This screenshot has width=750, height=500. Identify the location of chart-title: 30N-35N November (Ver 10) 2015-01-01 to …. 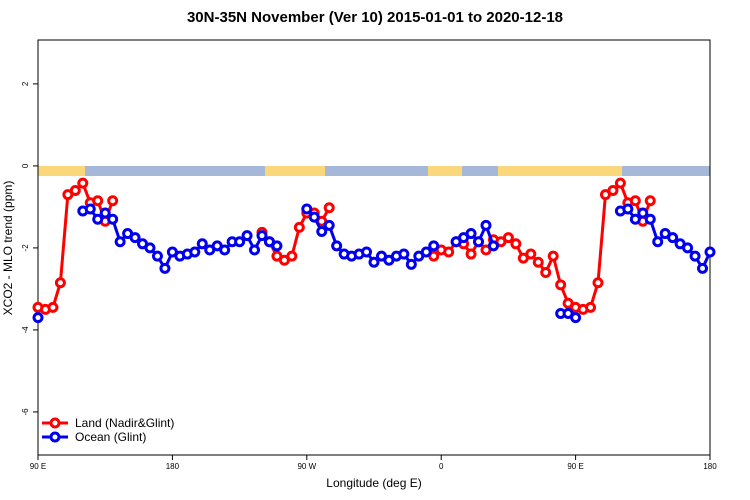
(375, 17).